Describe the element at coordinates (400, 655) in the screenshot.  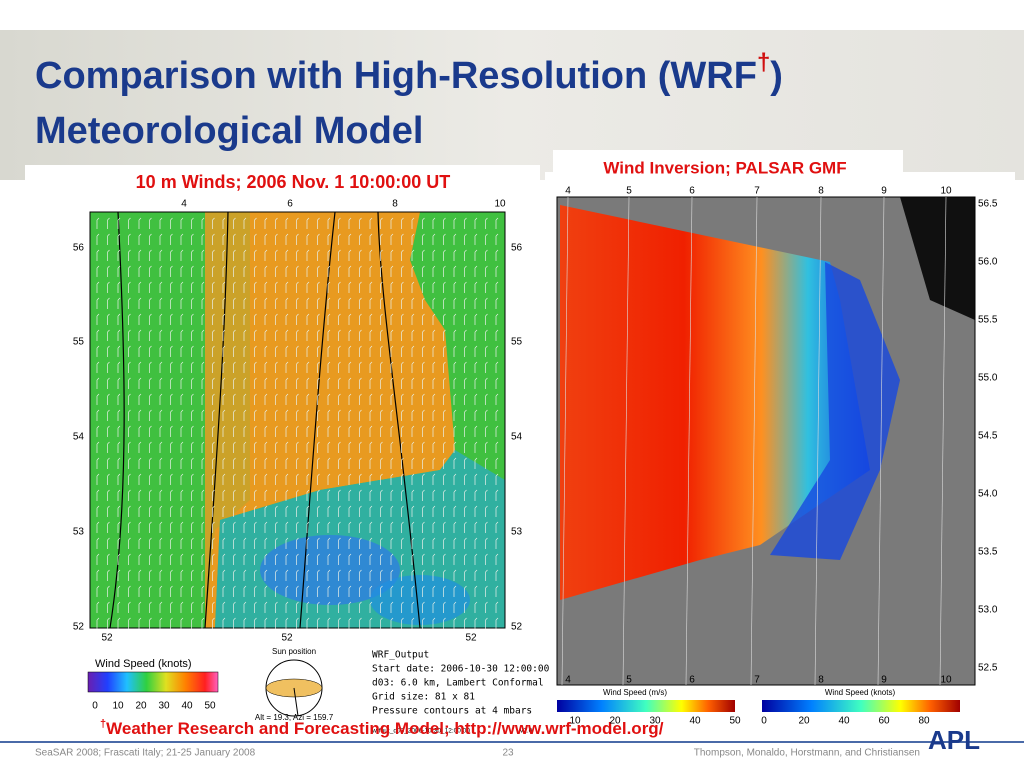
I see `info-line: WRF_Output` at that location.